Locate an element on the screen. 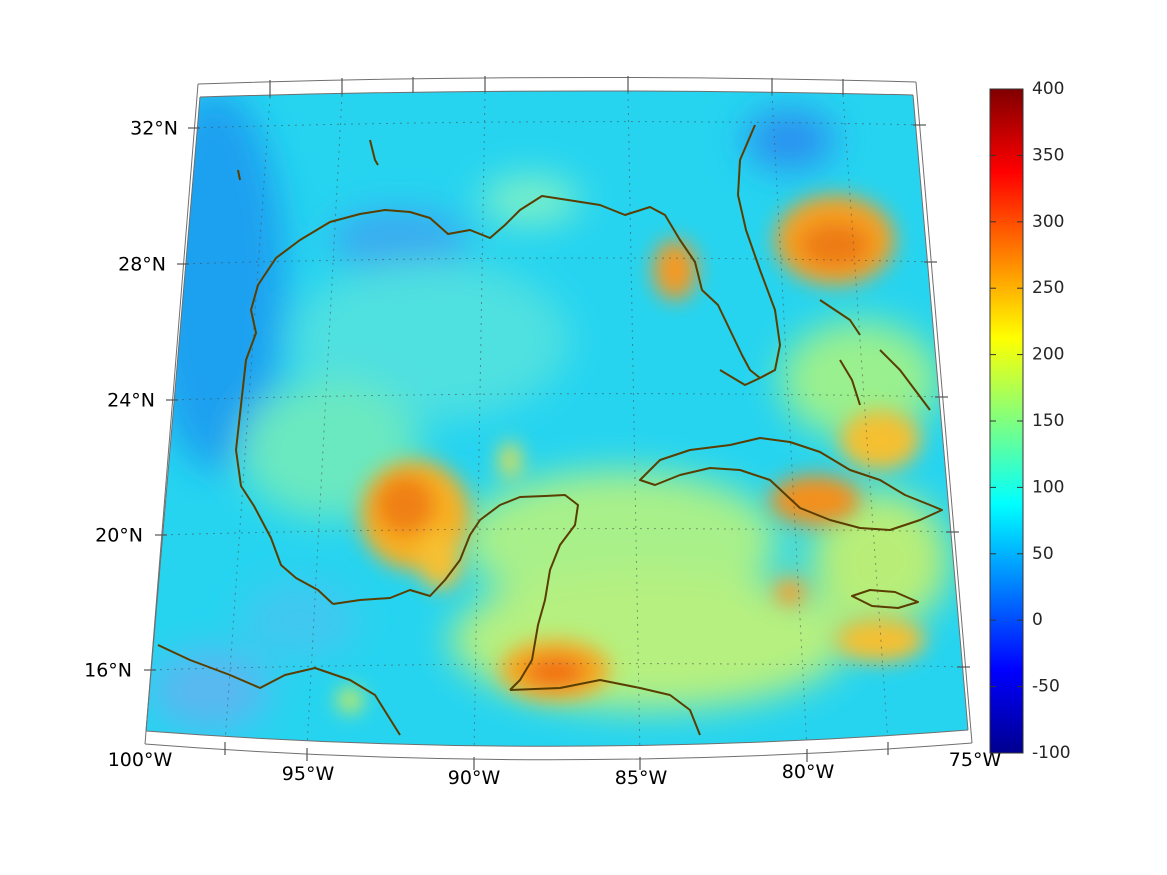 This screenshot has width=1167, height=875. lat-labels: 32°N 28°N 24°N 20°N 16°N is located at coordinates (131, 400).